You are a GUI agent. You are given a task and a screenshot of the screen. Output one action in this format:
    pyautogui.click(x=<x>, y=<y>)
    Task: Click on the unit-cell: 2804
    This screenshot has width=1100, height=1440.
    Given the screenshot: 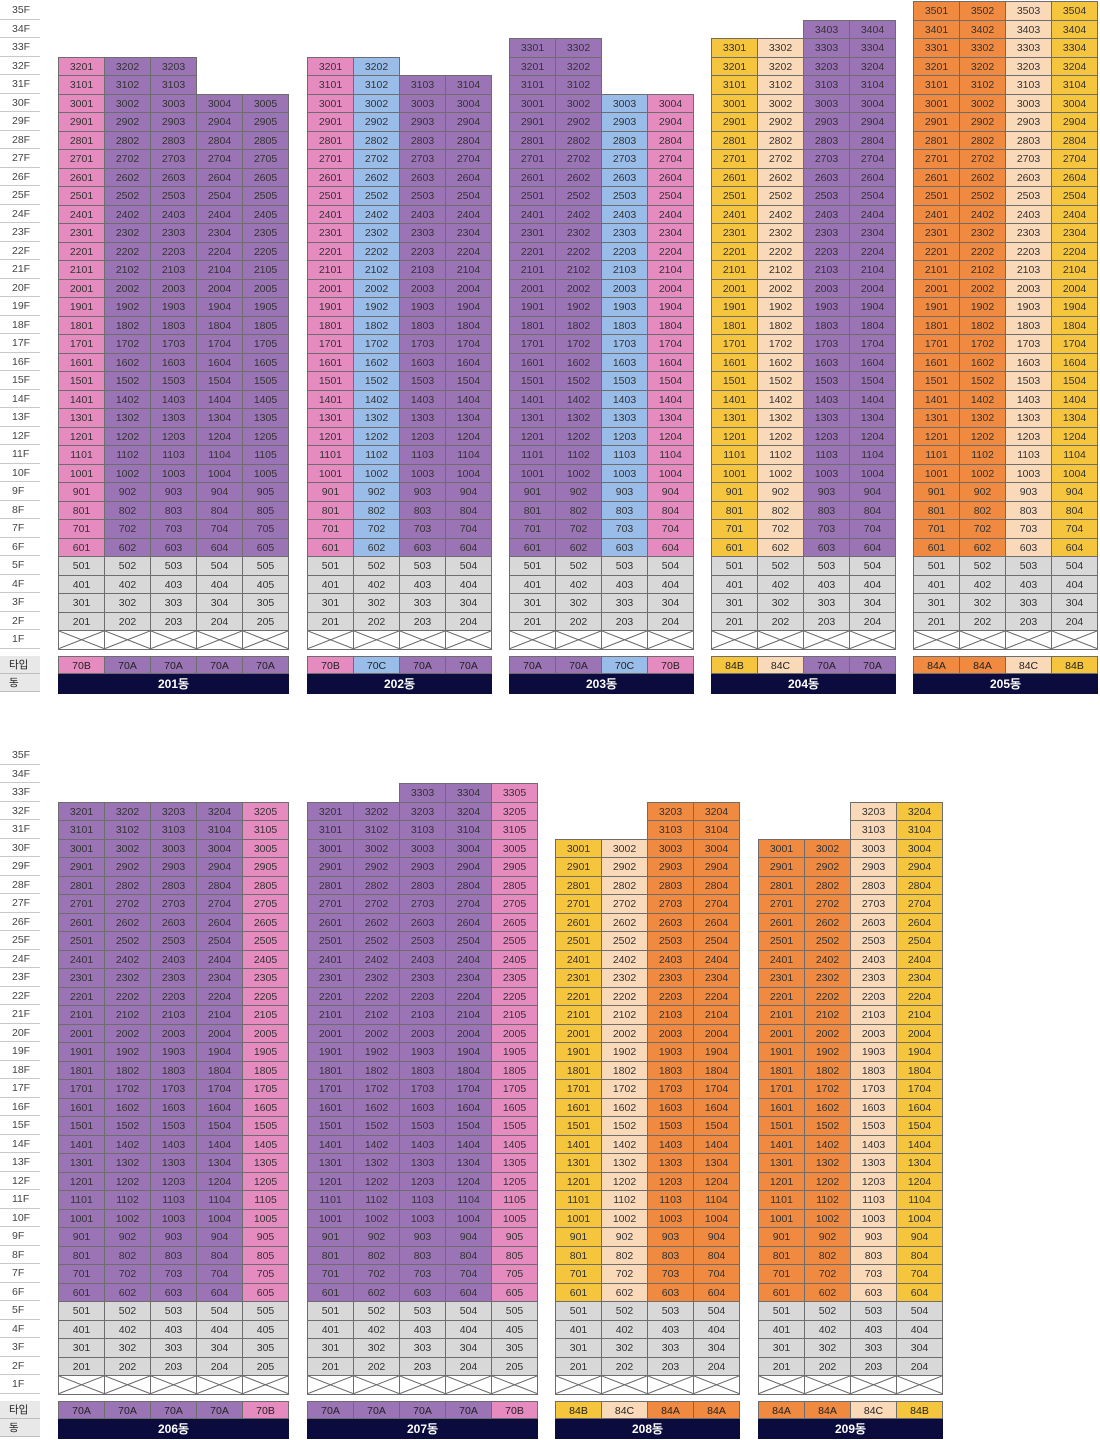 What is the action you would take?
    pyautogui.click(x=1074, y=140)
    